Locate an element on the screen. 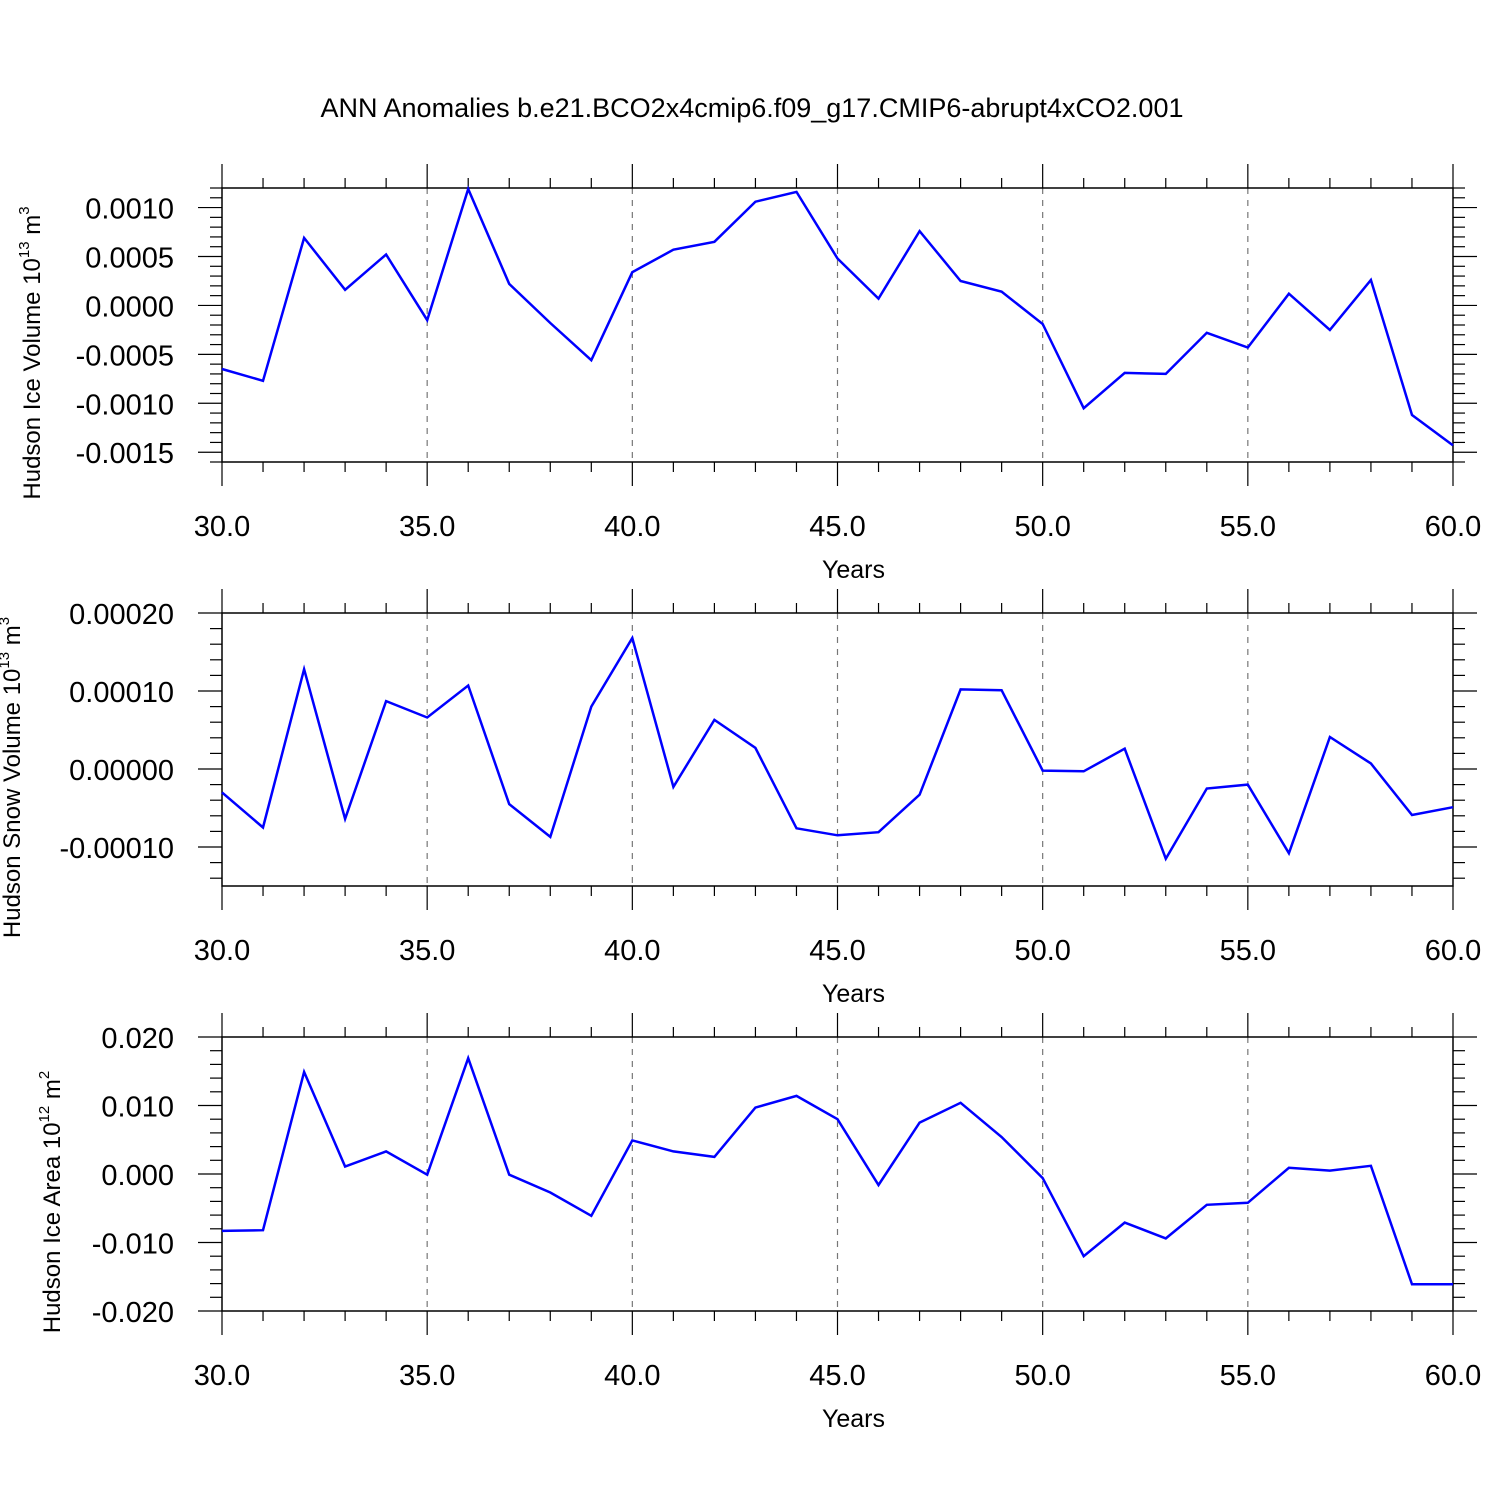 The width and height of the screenshot is (1500, 1500). y-tick-label: 0.0005 is located at coordinates (129, 259).